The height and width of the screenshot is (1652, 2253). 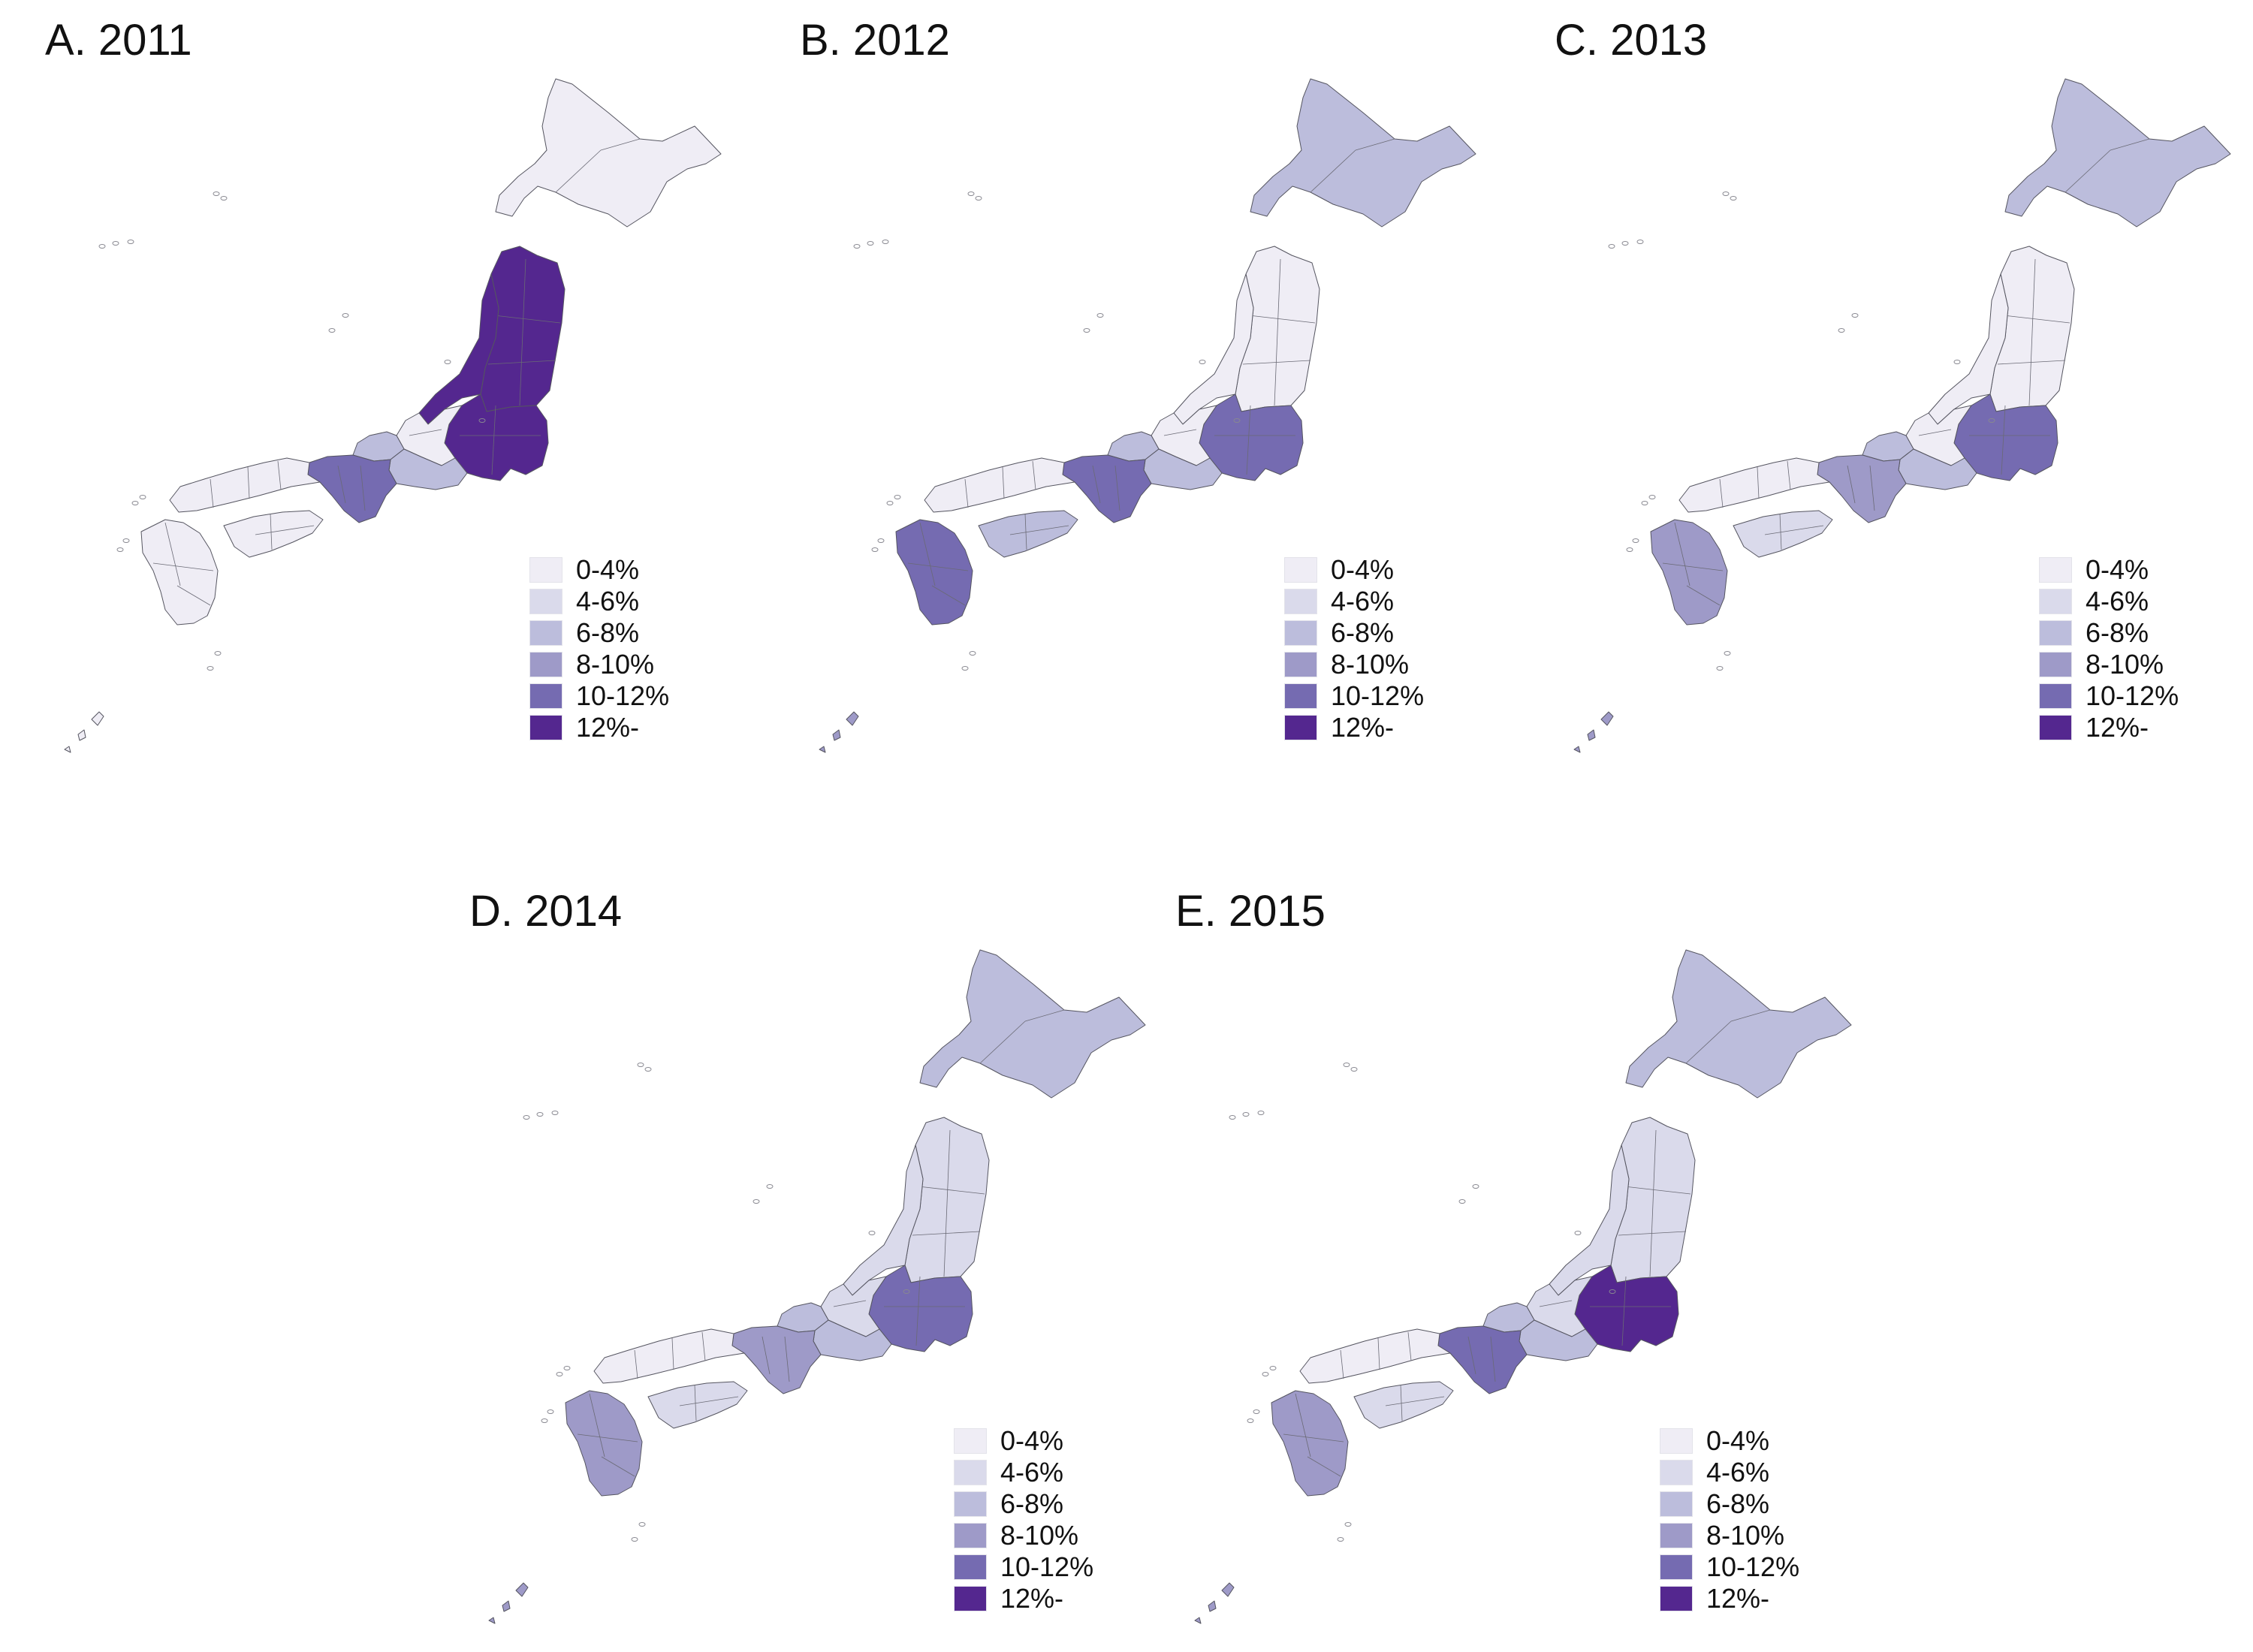 I want to click on region-okinawa, so click(x=509, y=1603).